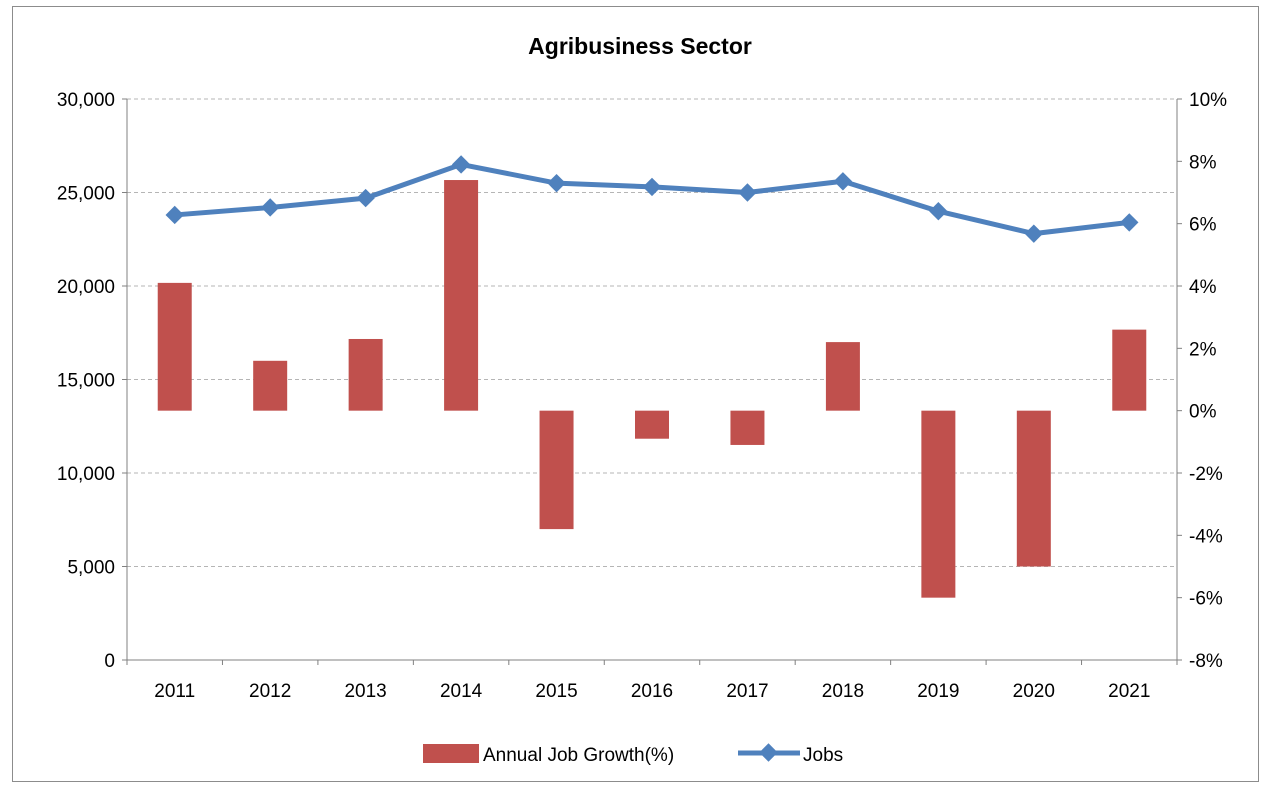 The image size is (1263, 786). What do you see at coordinates (1203, 412) in the screenshot?
I see `right-tick-label: 0%` at bounding box center [1203, 412].